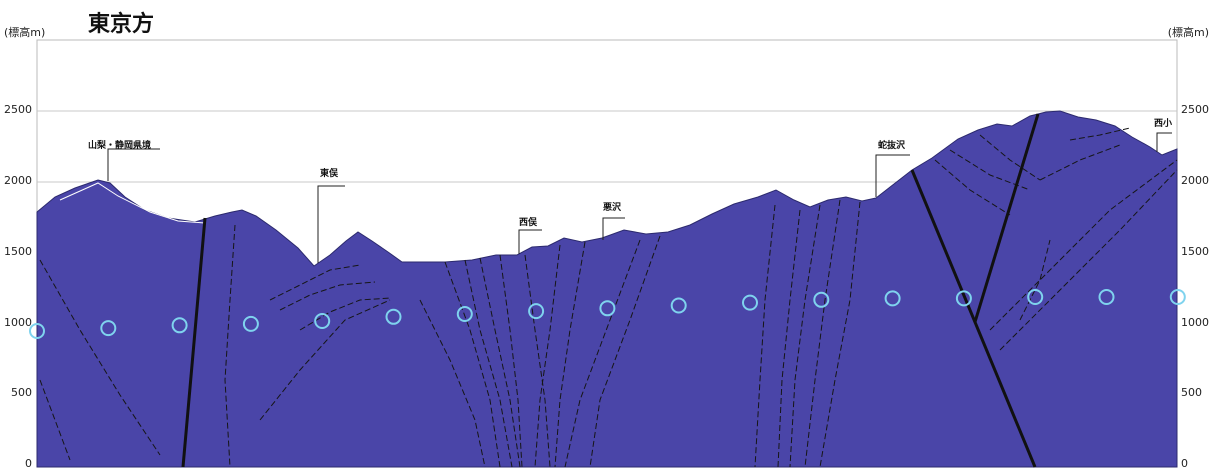 This screenshot has height=472, width=1213. I want to click on fault-left, so click(194, 342).